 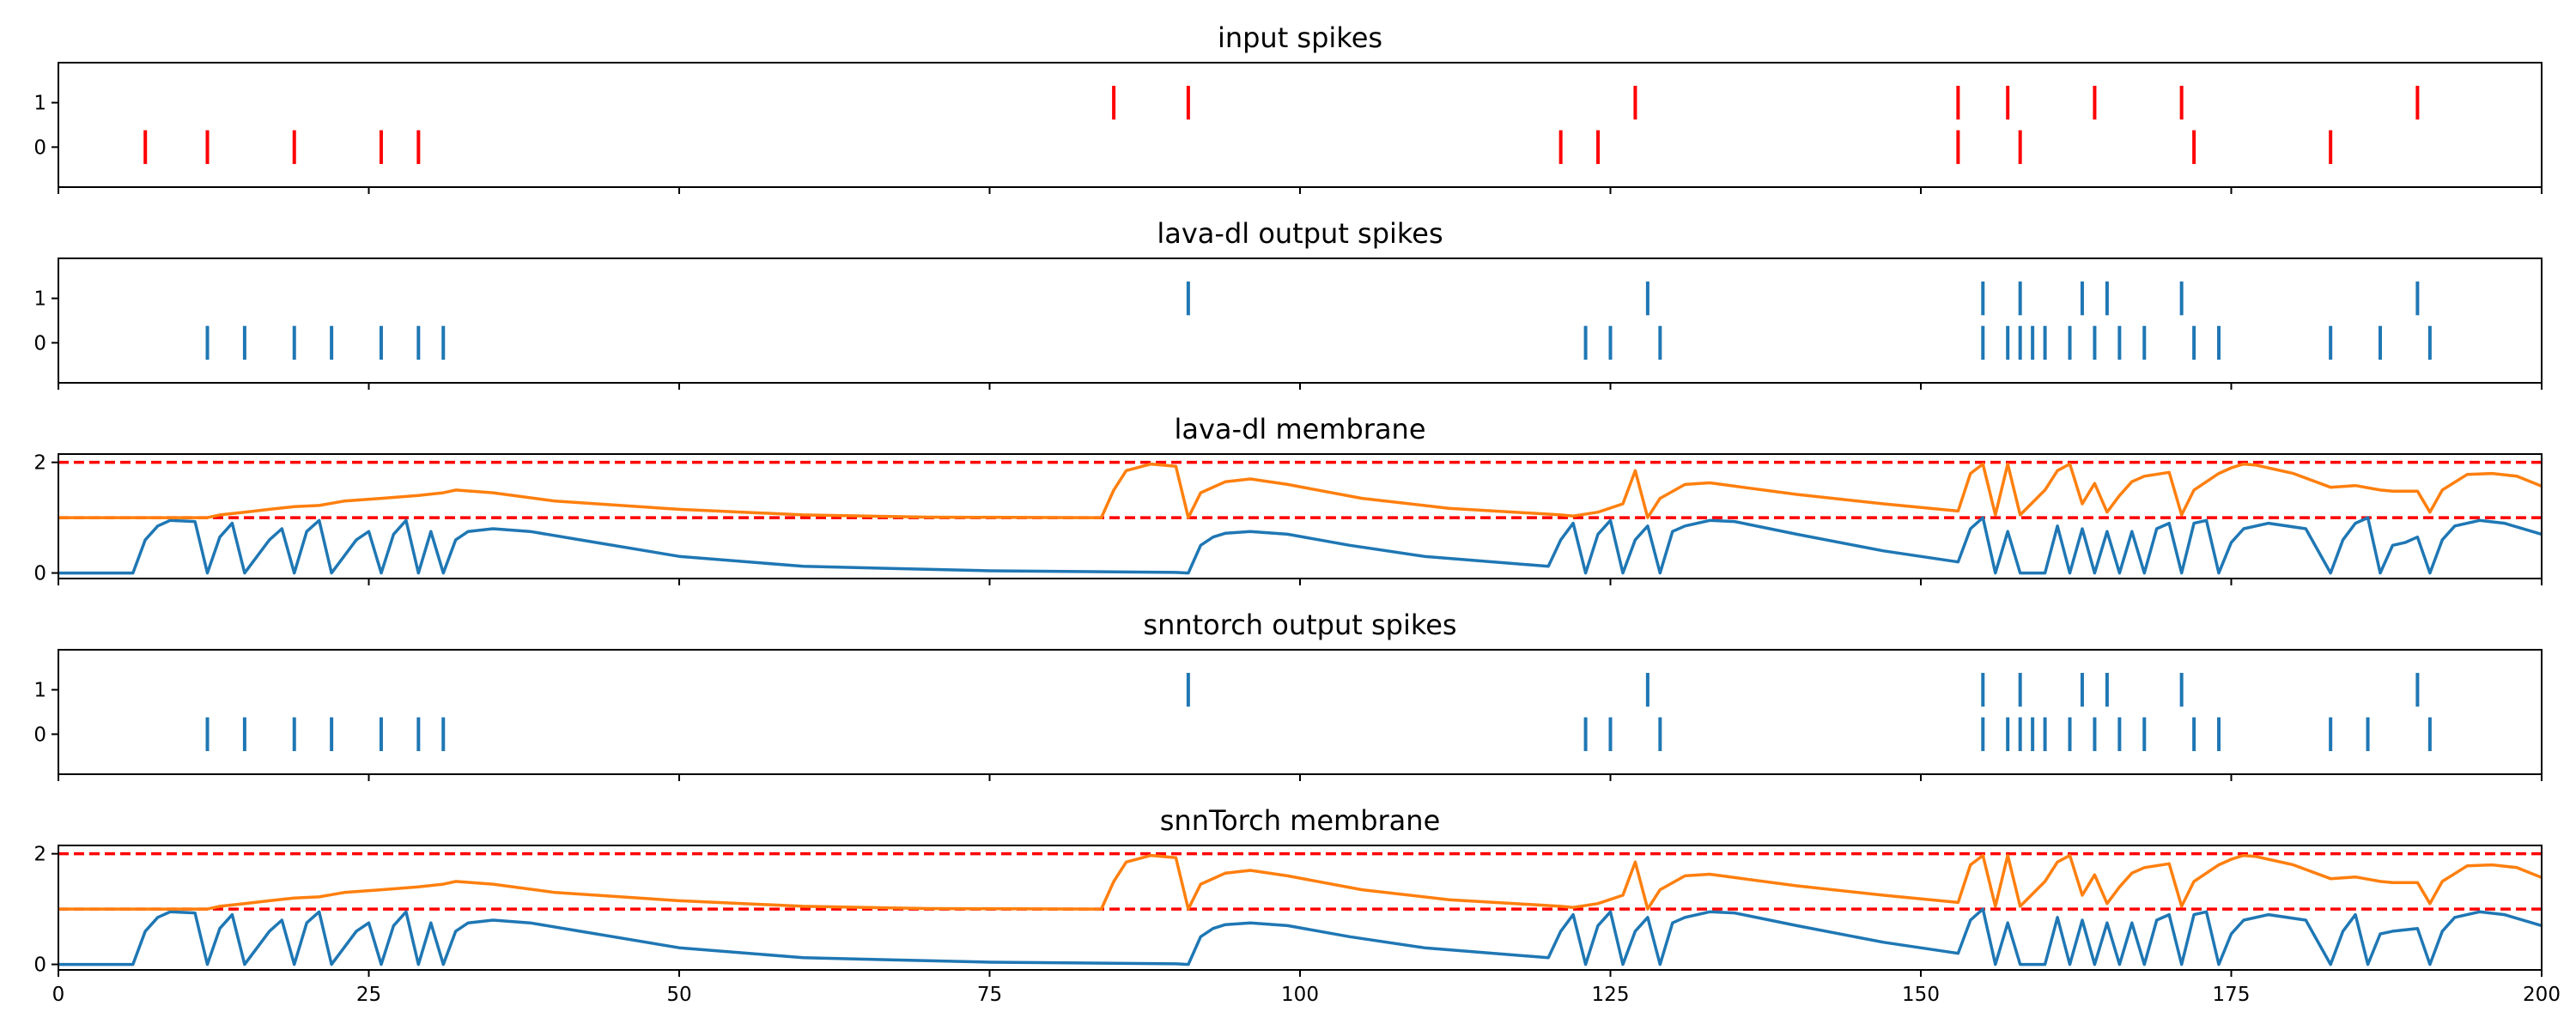 I want to click on x-tick-label: 50, so click(x=678, y=995).